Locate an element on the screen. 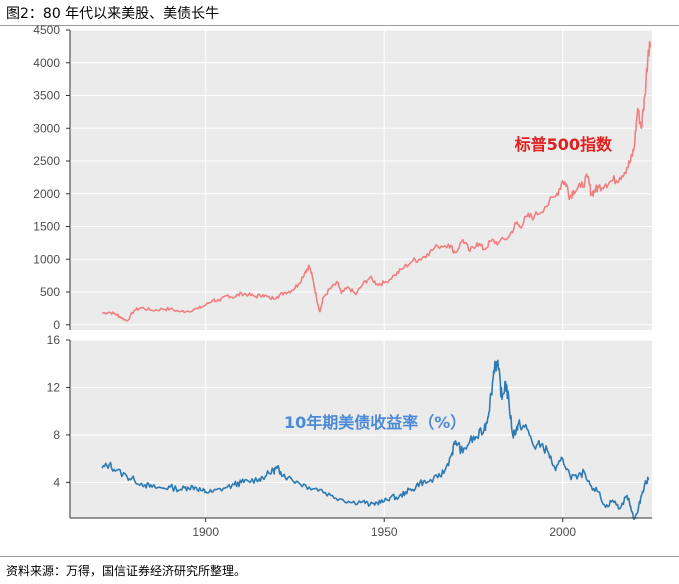 This screenshot has width=679, height=584. title-rule is located at coordinates (339, 25).